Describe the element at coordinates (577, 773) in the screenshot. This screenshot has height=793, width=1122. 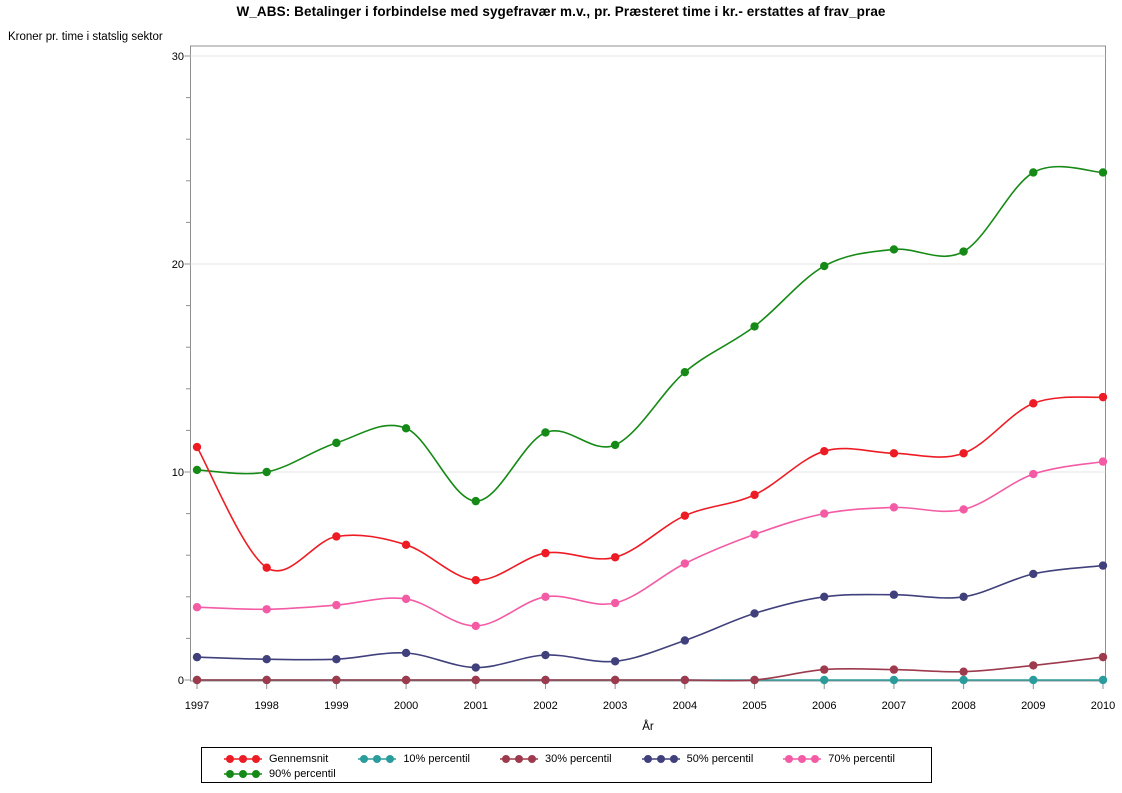
I see `legend-row-2: 90% percentil` at that location.